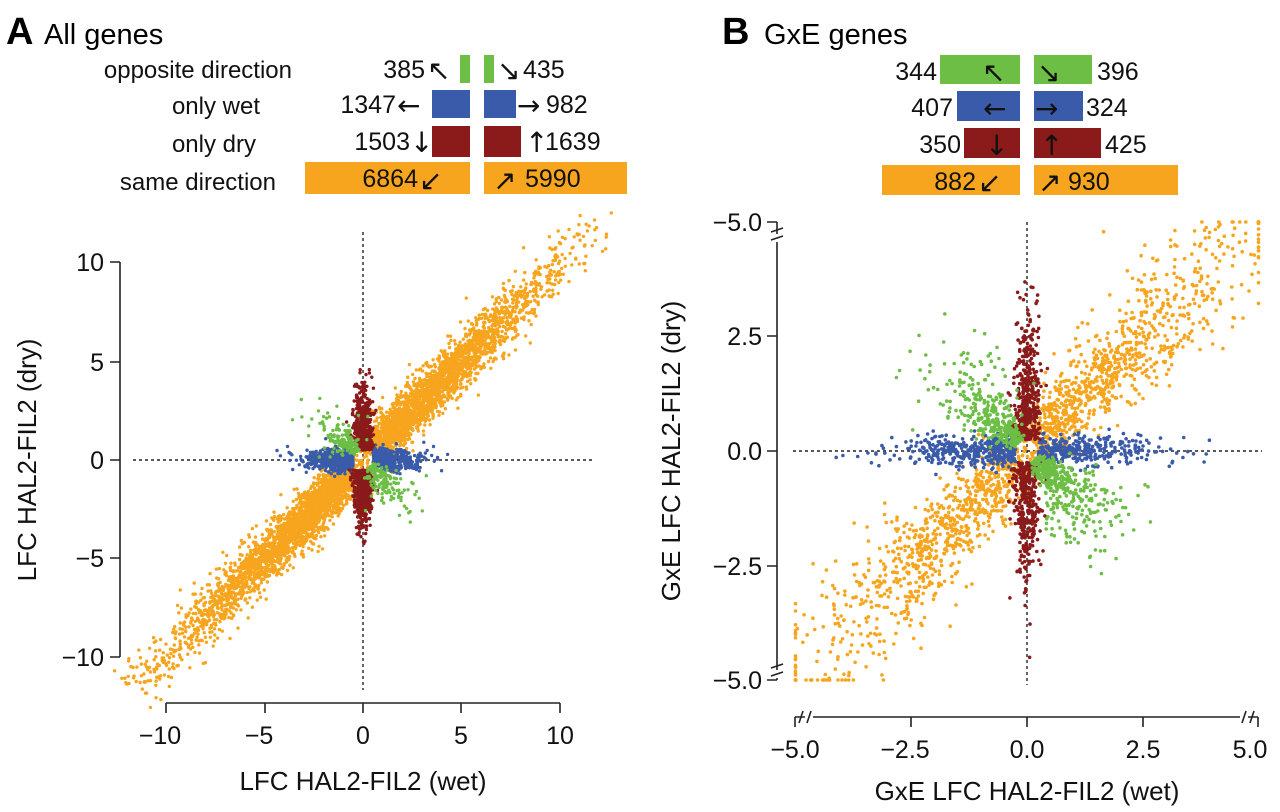 The height and width of the screenshot is (812, 1280). Describe the element at coordinates (216, 106) in the screenshot. I see `legend-label-only-wet: only wet` at that location.